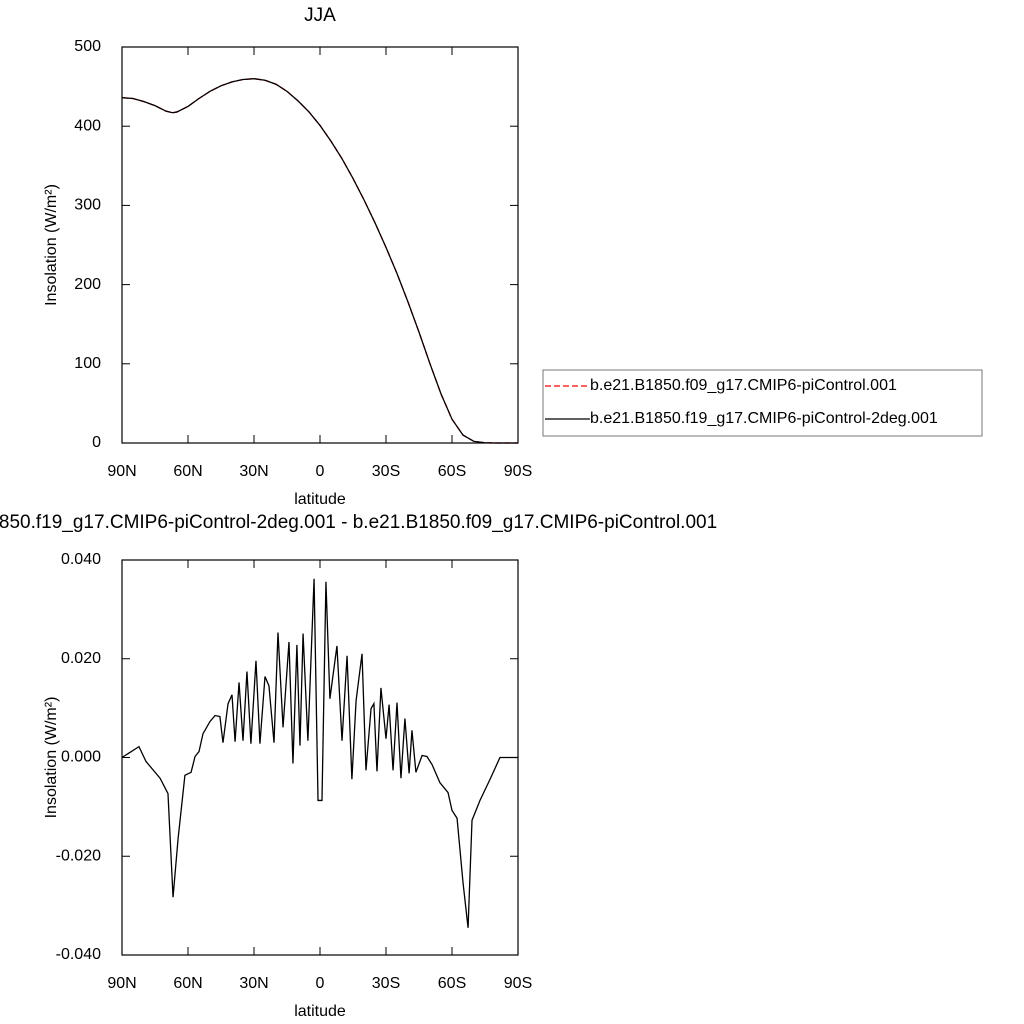  I want to click on y-tick-label: 0.040, so click(81, 559).